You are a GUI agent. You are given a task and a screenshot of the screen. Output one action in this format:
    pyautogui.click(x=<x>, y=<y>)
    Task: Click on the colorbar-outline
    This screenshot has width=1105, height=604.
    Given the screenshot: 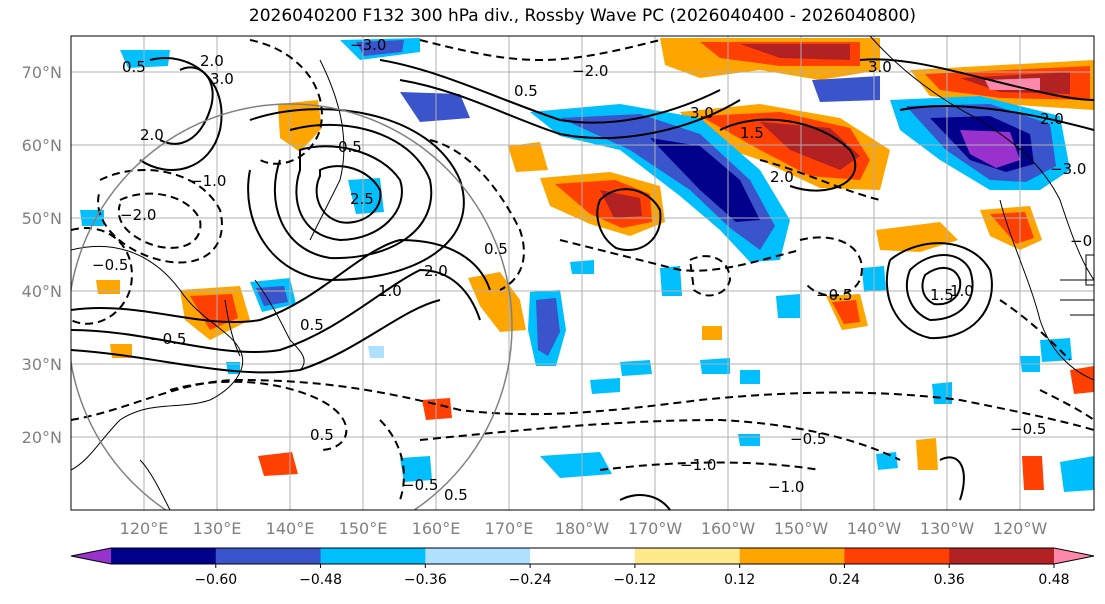 What is the action you would take?
    pyautogui.click(x=582, y=556)
    